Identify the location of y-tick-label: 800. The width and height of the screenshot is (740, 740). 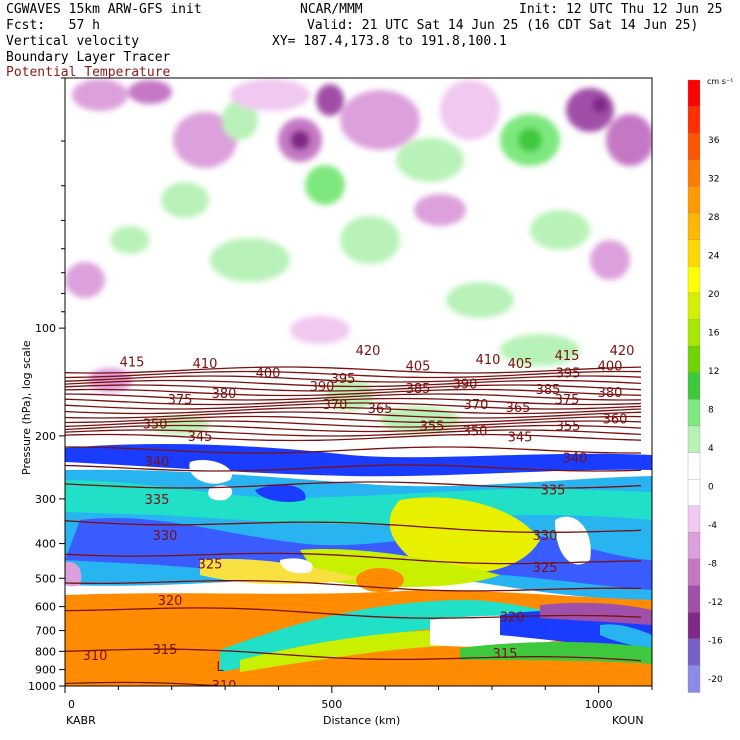
(45, 651).